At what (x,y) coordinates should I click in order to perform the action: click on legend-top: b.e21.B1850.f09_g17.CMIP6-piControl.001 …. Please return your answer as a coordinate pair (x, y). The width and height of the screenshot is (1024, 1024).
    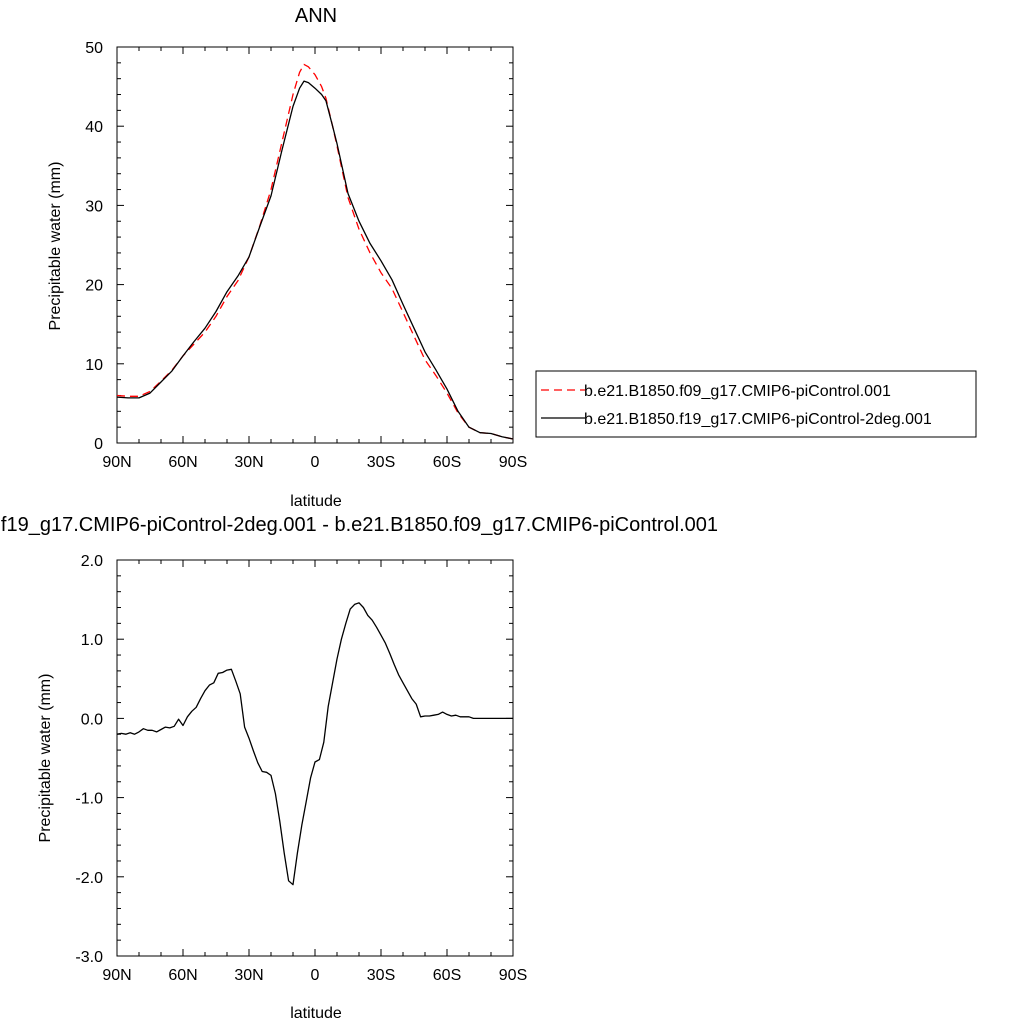
    Looking at the image, I should click on (756, 404).